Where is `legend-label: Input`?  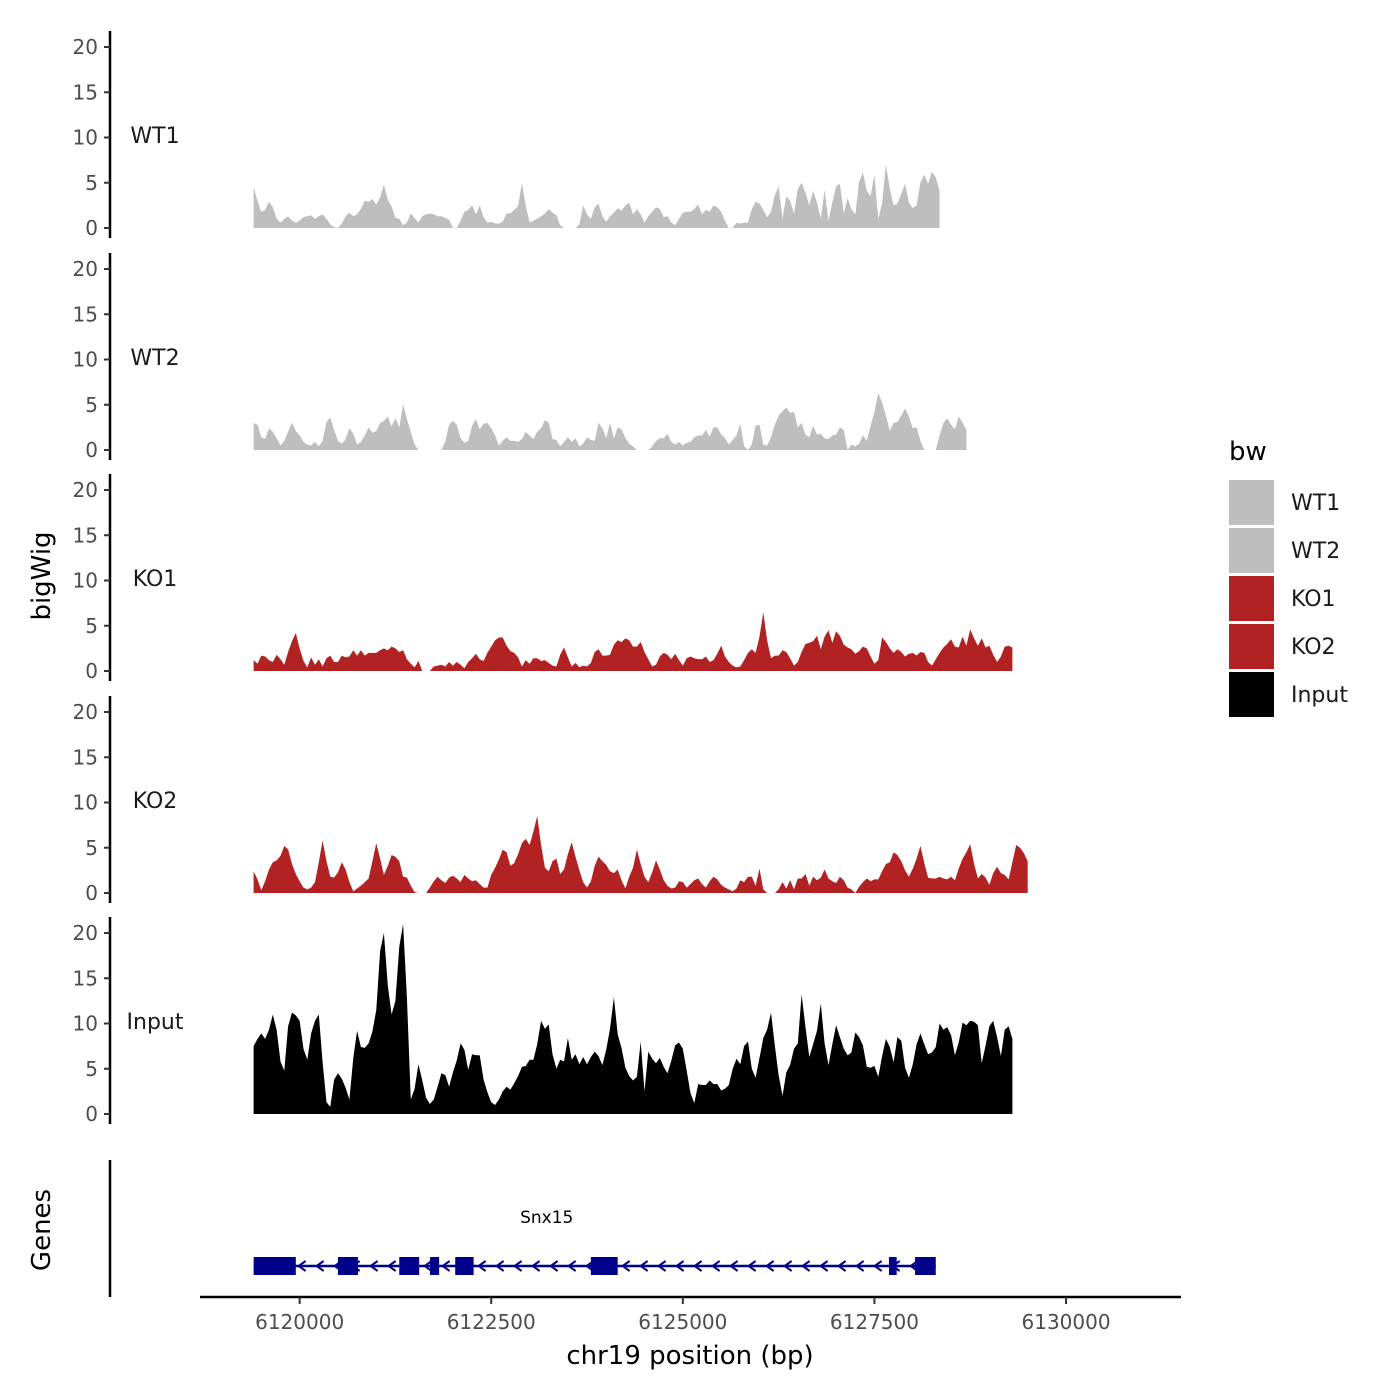 legend-label: Input is located at coordinates (1319, 695).